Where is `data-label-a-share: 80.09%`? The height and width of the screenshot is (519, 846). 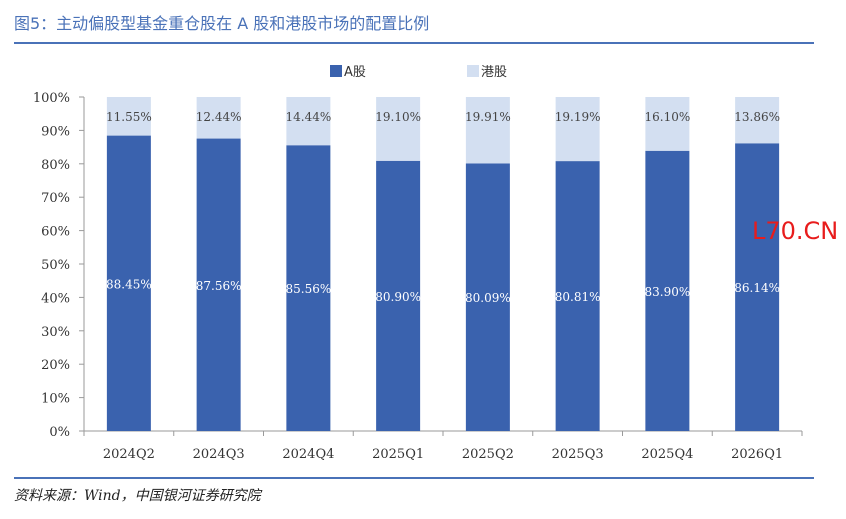
data-label-a-share: 80.09% is located at coordinates (488, 298).